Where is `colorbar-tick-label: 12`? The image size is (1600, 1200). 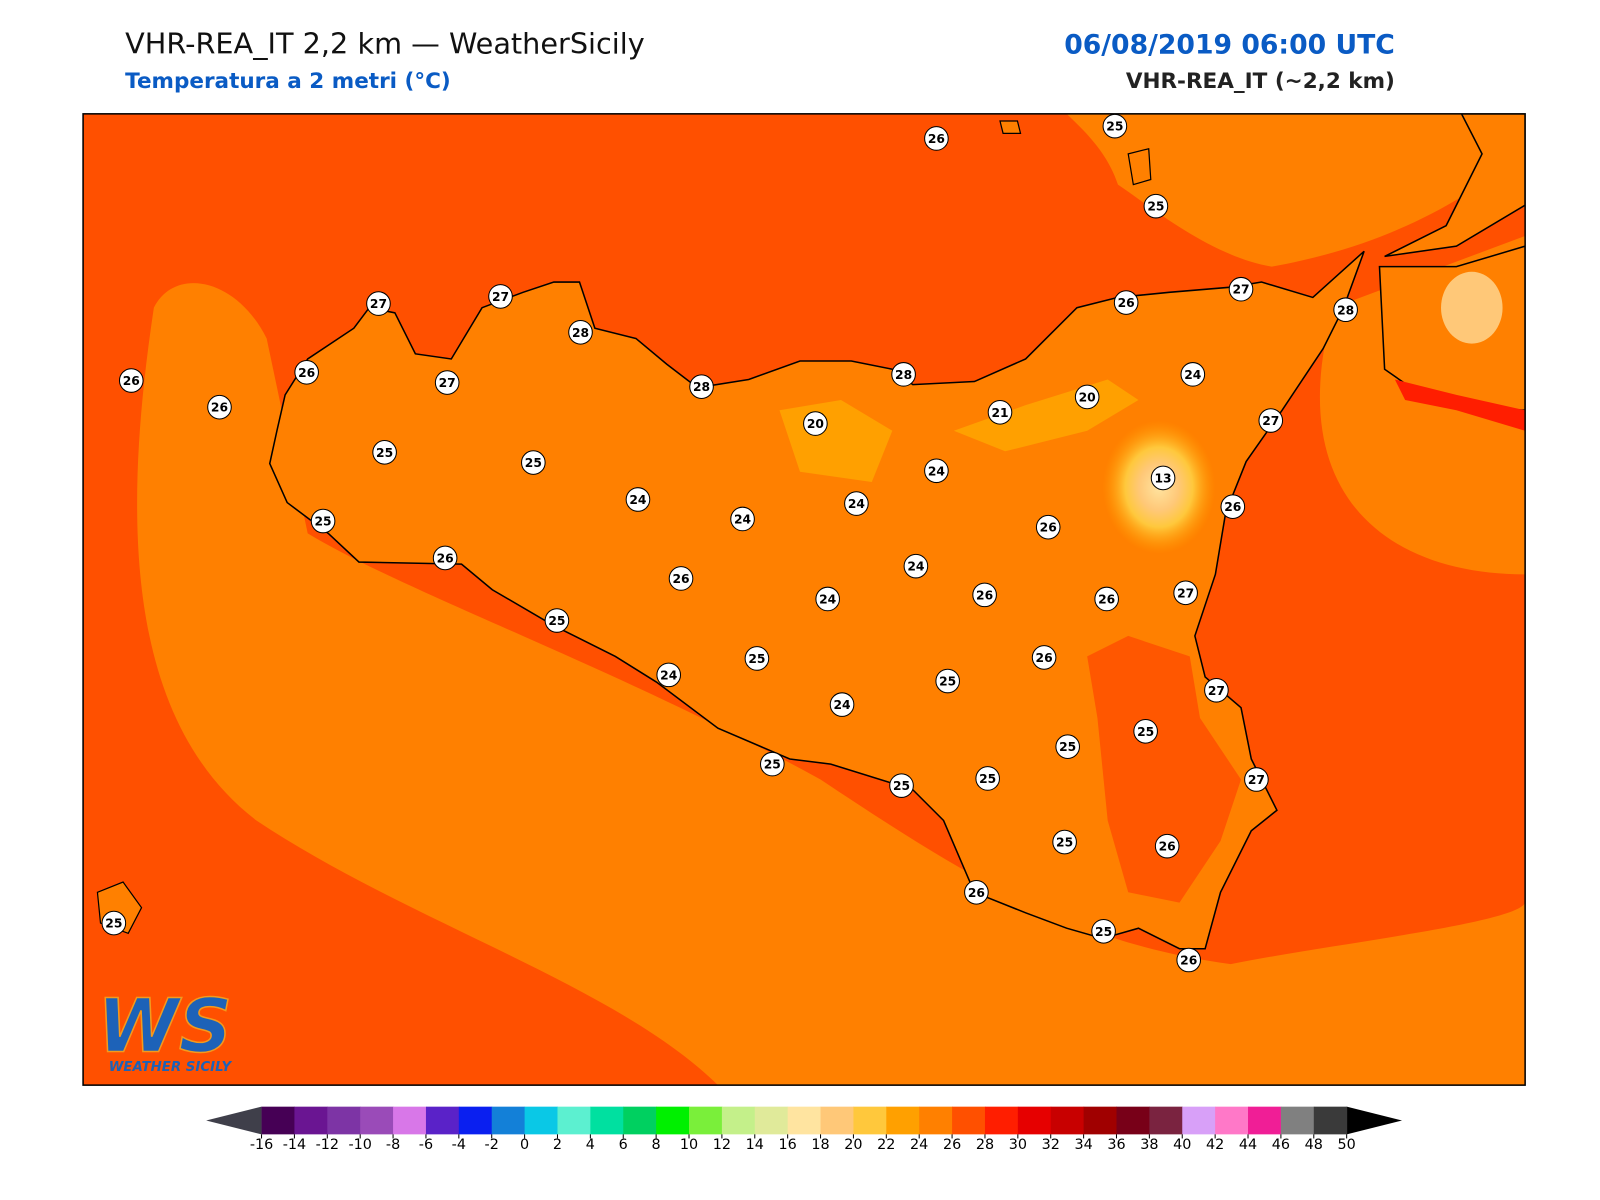 colorbar-tick-label: 12 is located at coordinates (722, 1145).